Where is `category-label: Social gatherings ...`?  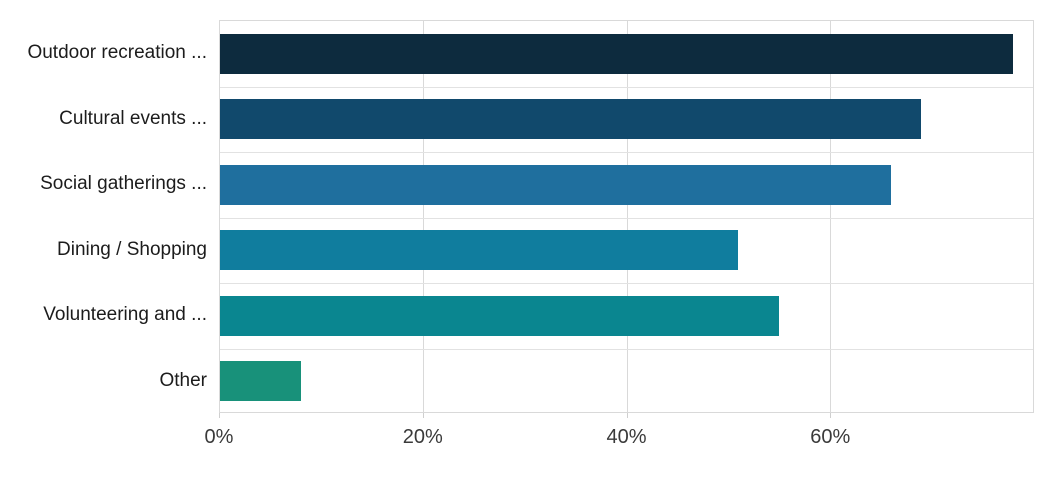
category-label: Social gatherings ... is located at coordinates (123, 183).